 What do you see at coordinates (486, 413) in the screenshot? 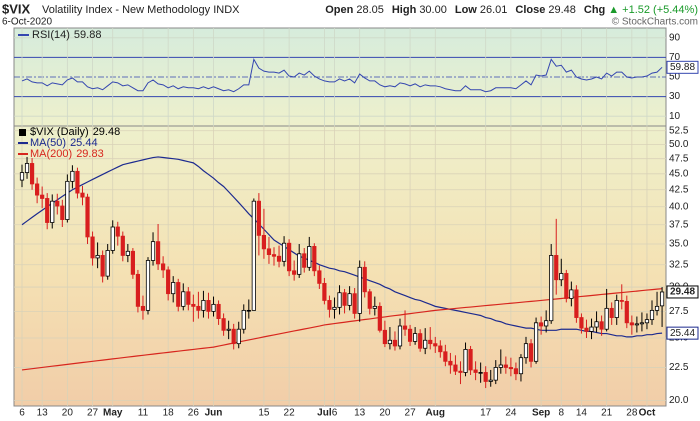
I see `x-tick-label: 17` at bounding box center [486, 413].